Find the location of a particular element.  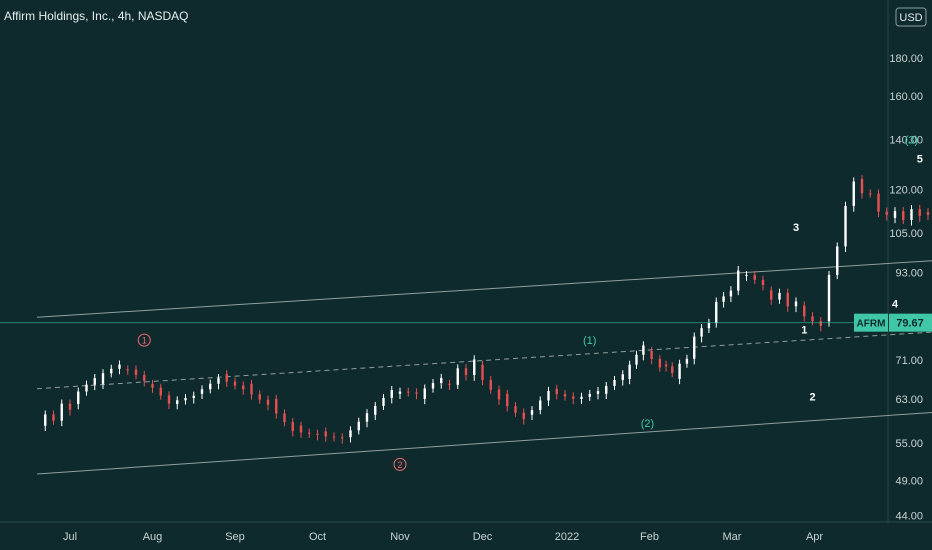

x-tick-label-3: Oct is located at coordinates (317, 537).